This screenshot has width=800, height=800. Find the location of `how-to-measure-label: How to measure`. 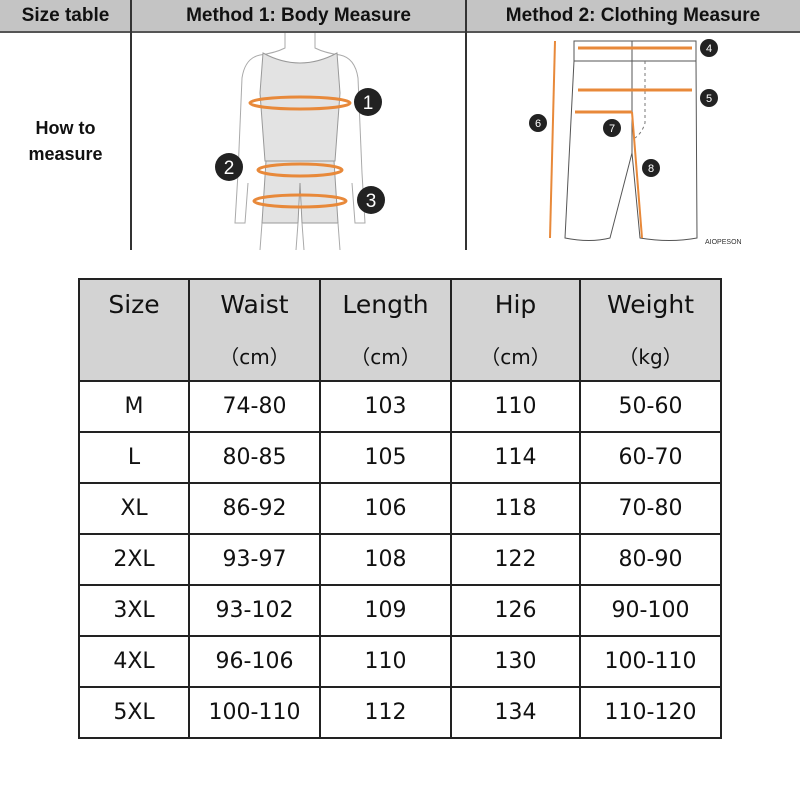

how-to-measure-label: How to measure is located at coordinates (65, 141).